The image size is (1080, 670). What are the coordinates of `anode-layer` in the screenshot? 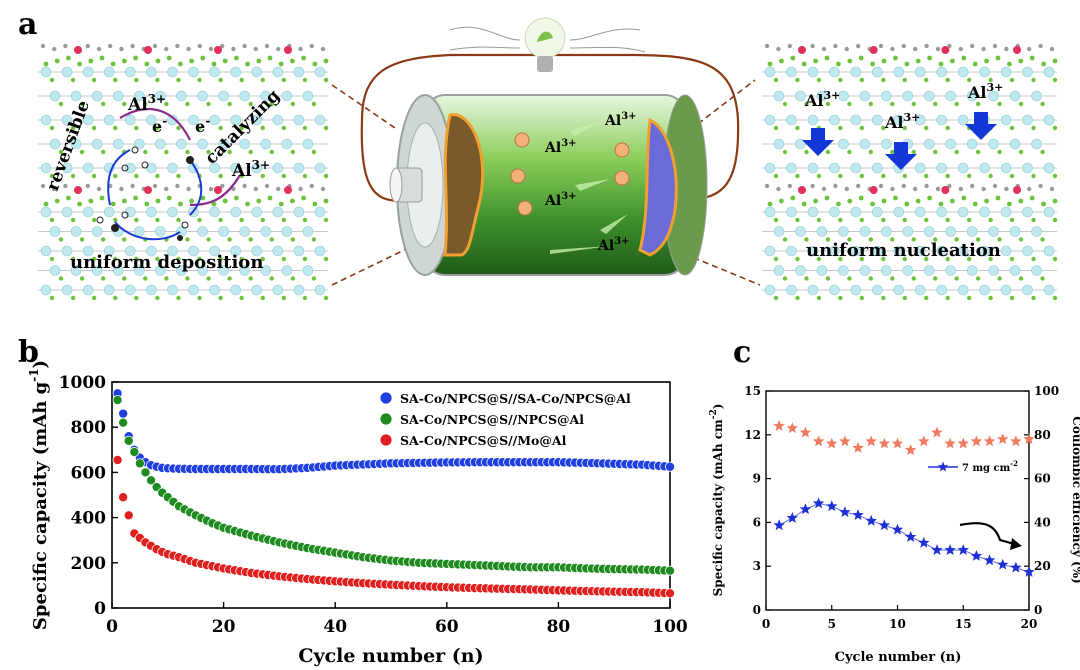 It's located at (658, 187).